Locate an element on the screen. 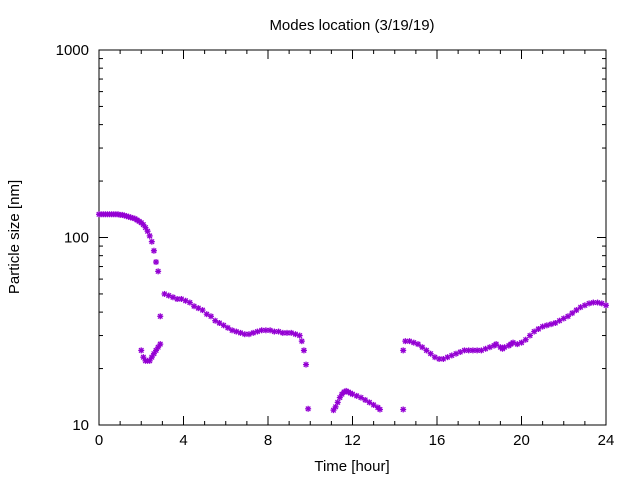  x-tick-label: 20 is located at coordinates (521, 440).